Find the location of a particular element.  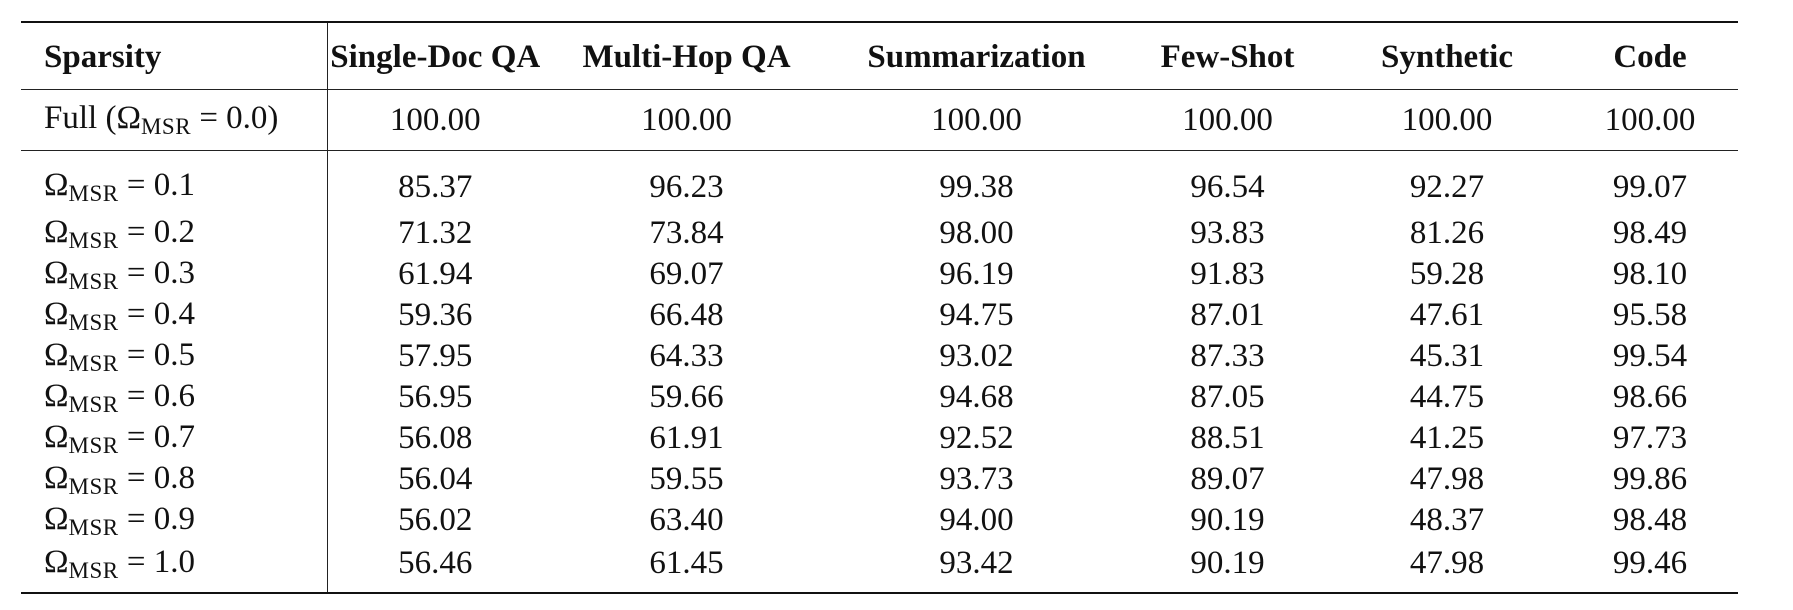

table-cell: 94.68 is located at coordinates (976, 397).